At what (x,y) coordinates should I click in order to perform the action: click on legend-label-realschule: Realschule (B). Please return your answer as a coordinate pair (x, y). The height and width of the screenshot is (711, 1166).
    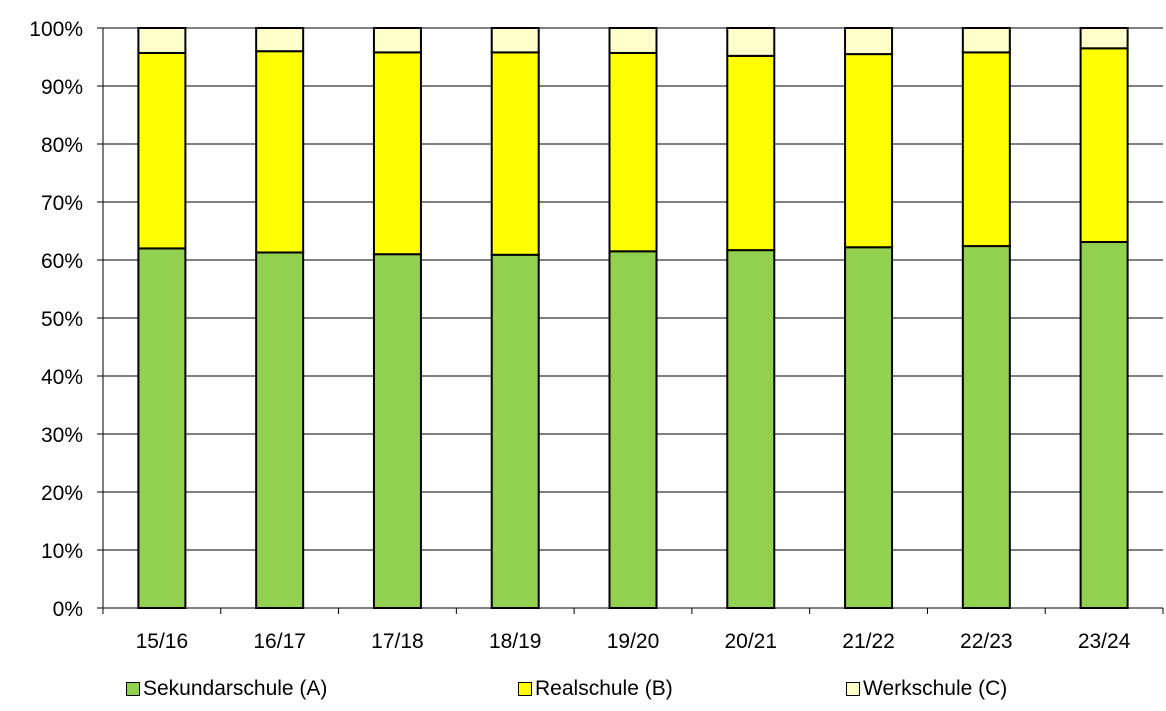
    Looking at the image, I should click on (604, 688).